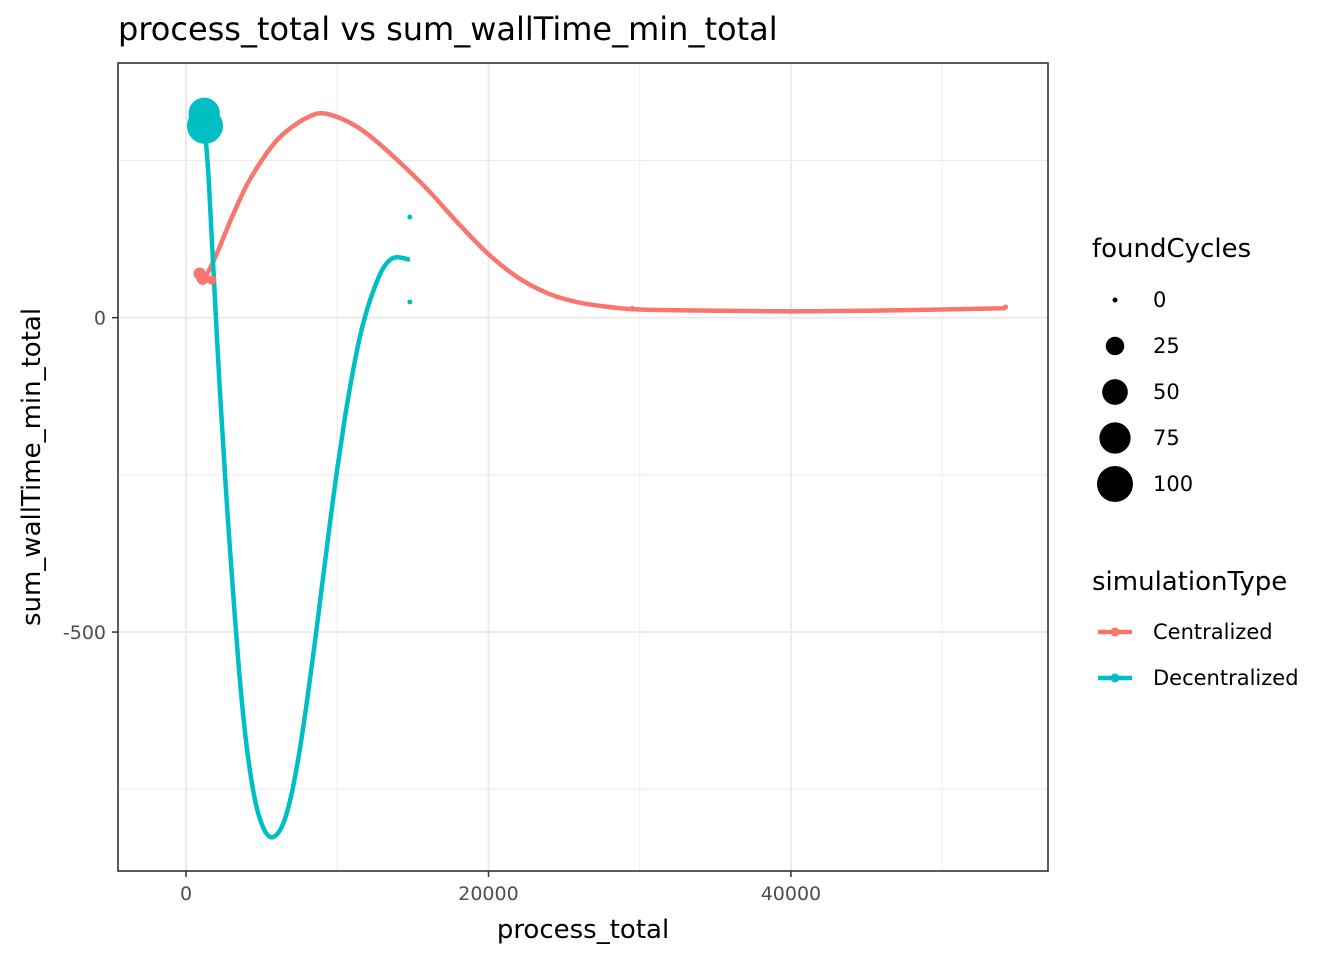  What do you see at coordinates (306, 484) in the screenshot?
I see `smooth-line-decentralized` at bounding box center [306, 484].